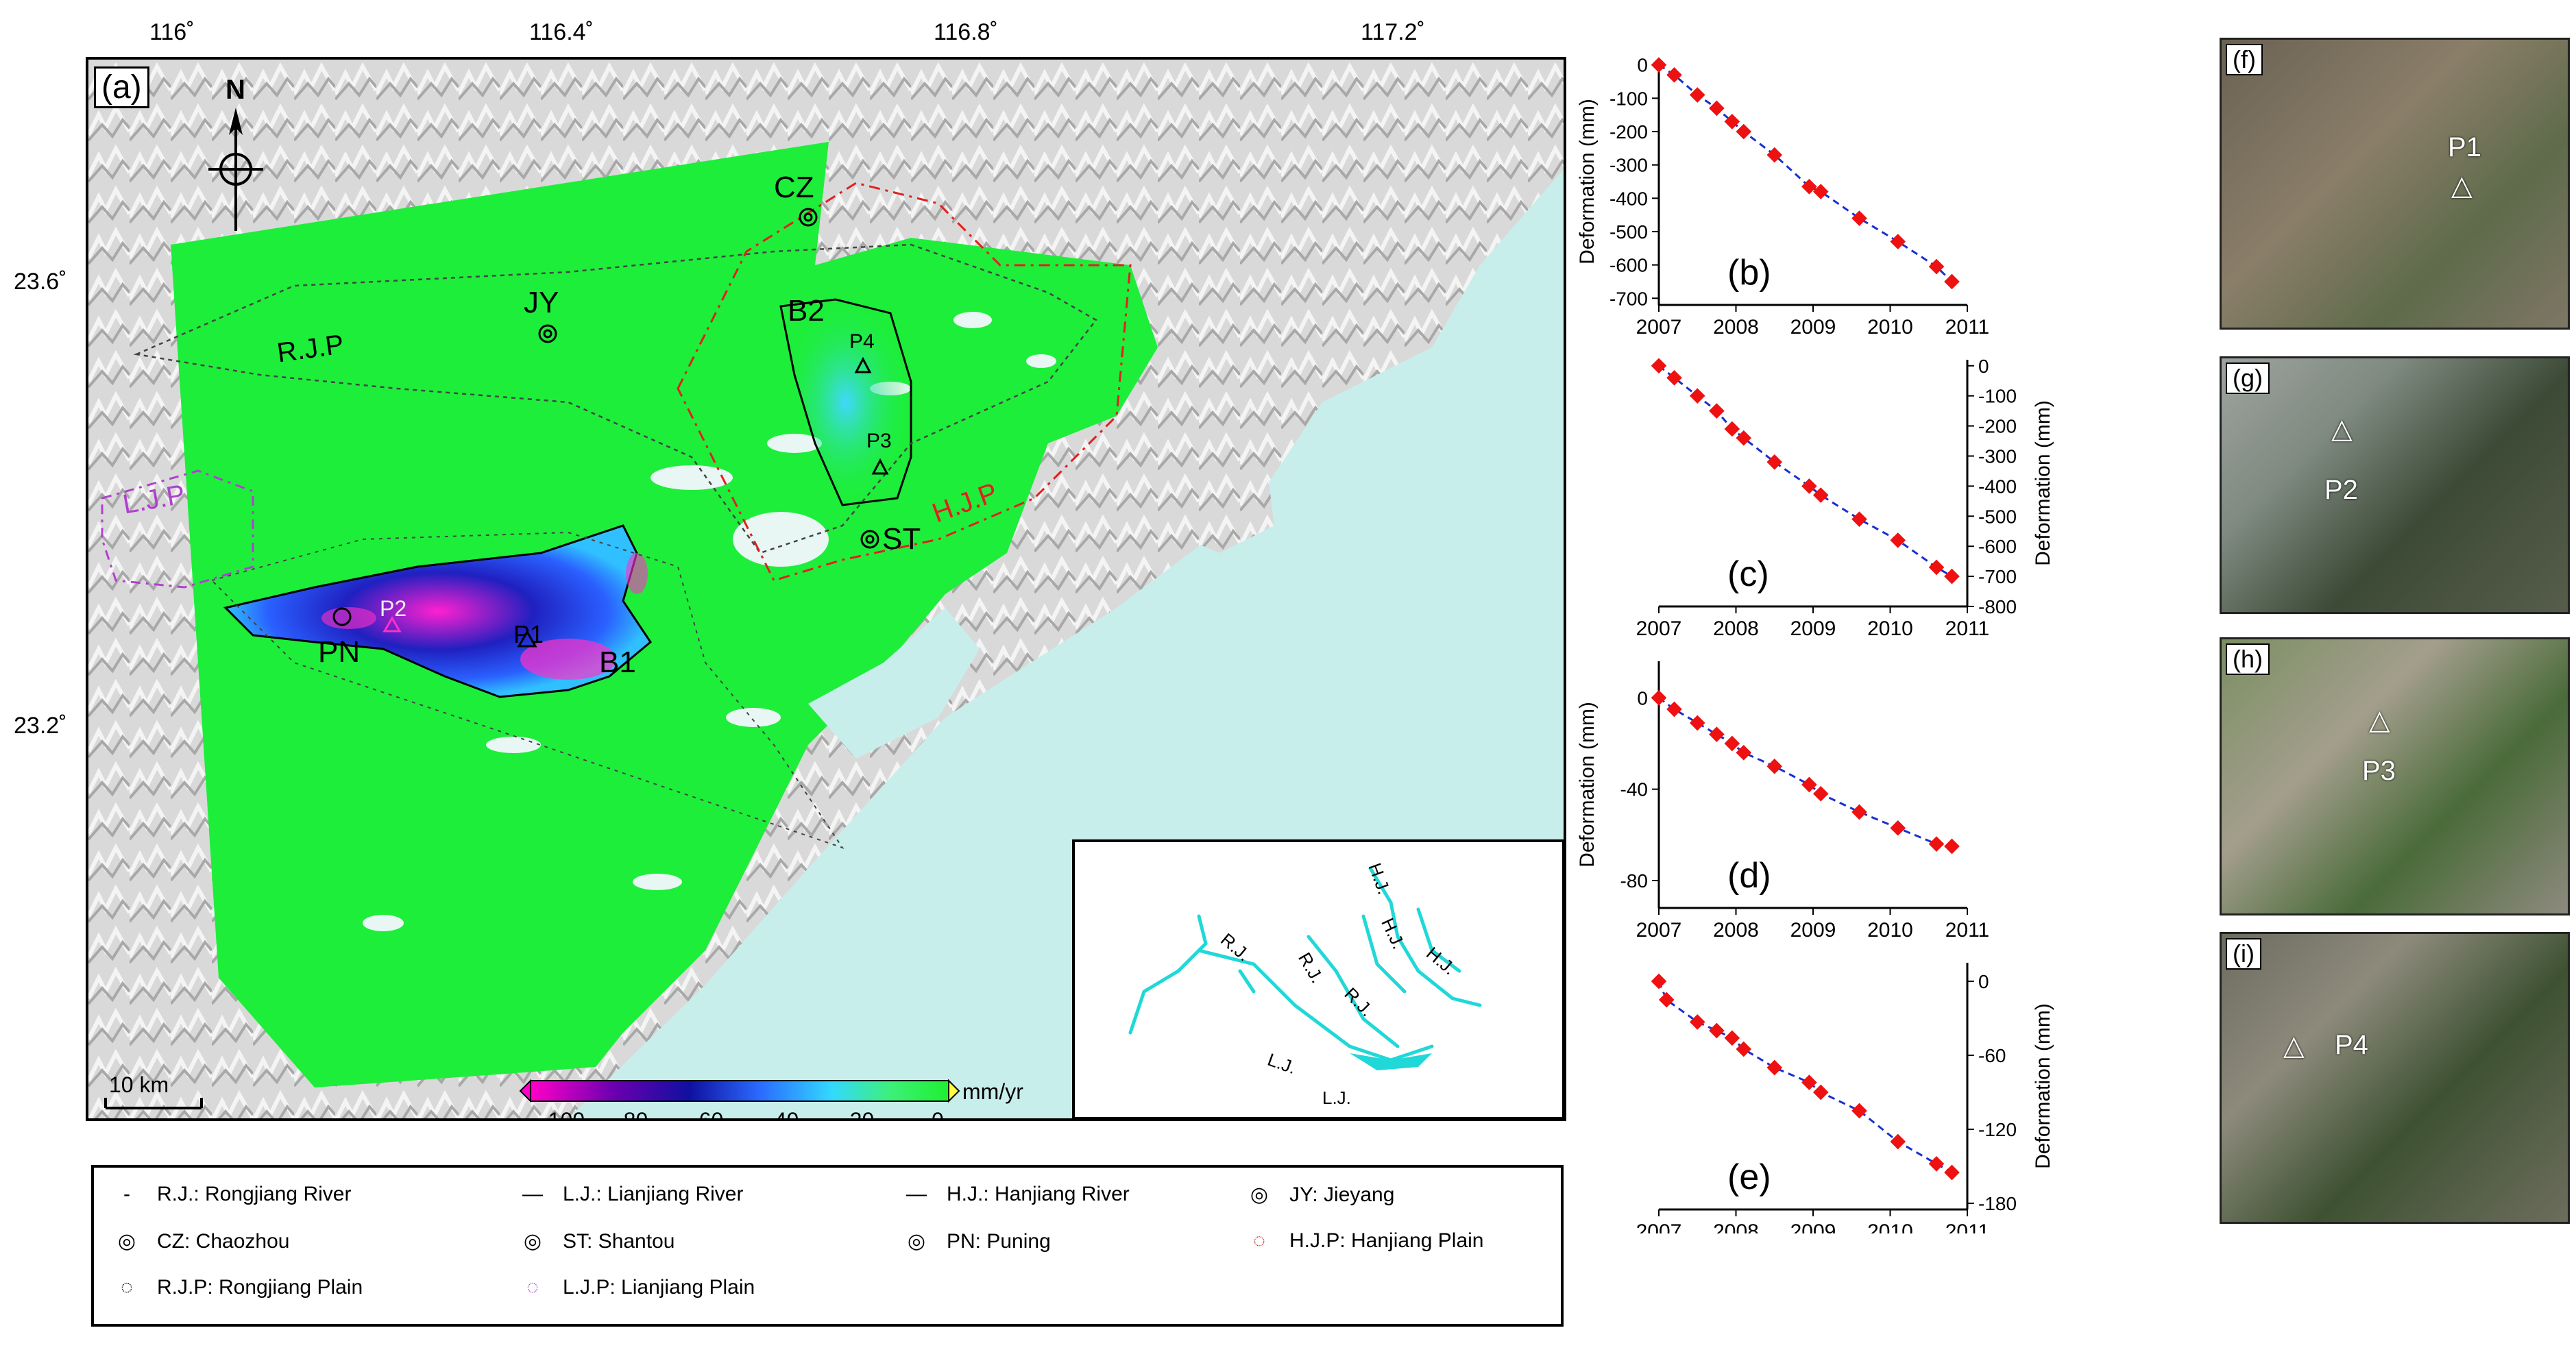 The height and width of the screenshot is (1352, 2576). Describe the element at coordinates (2244, 60) in the screenshot. I see `photo-tag: (f)` at that location.